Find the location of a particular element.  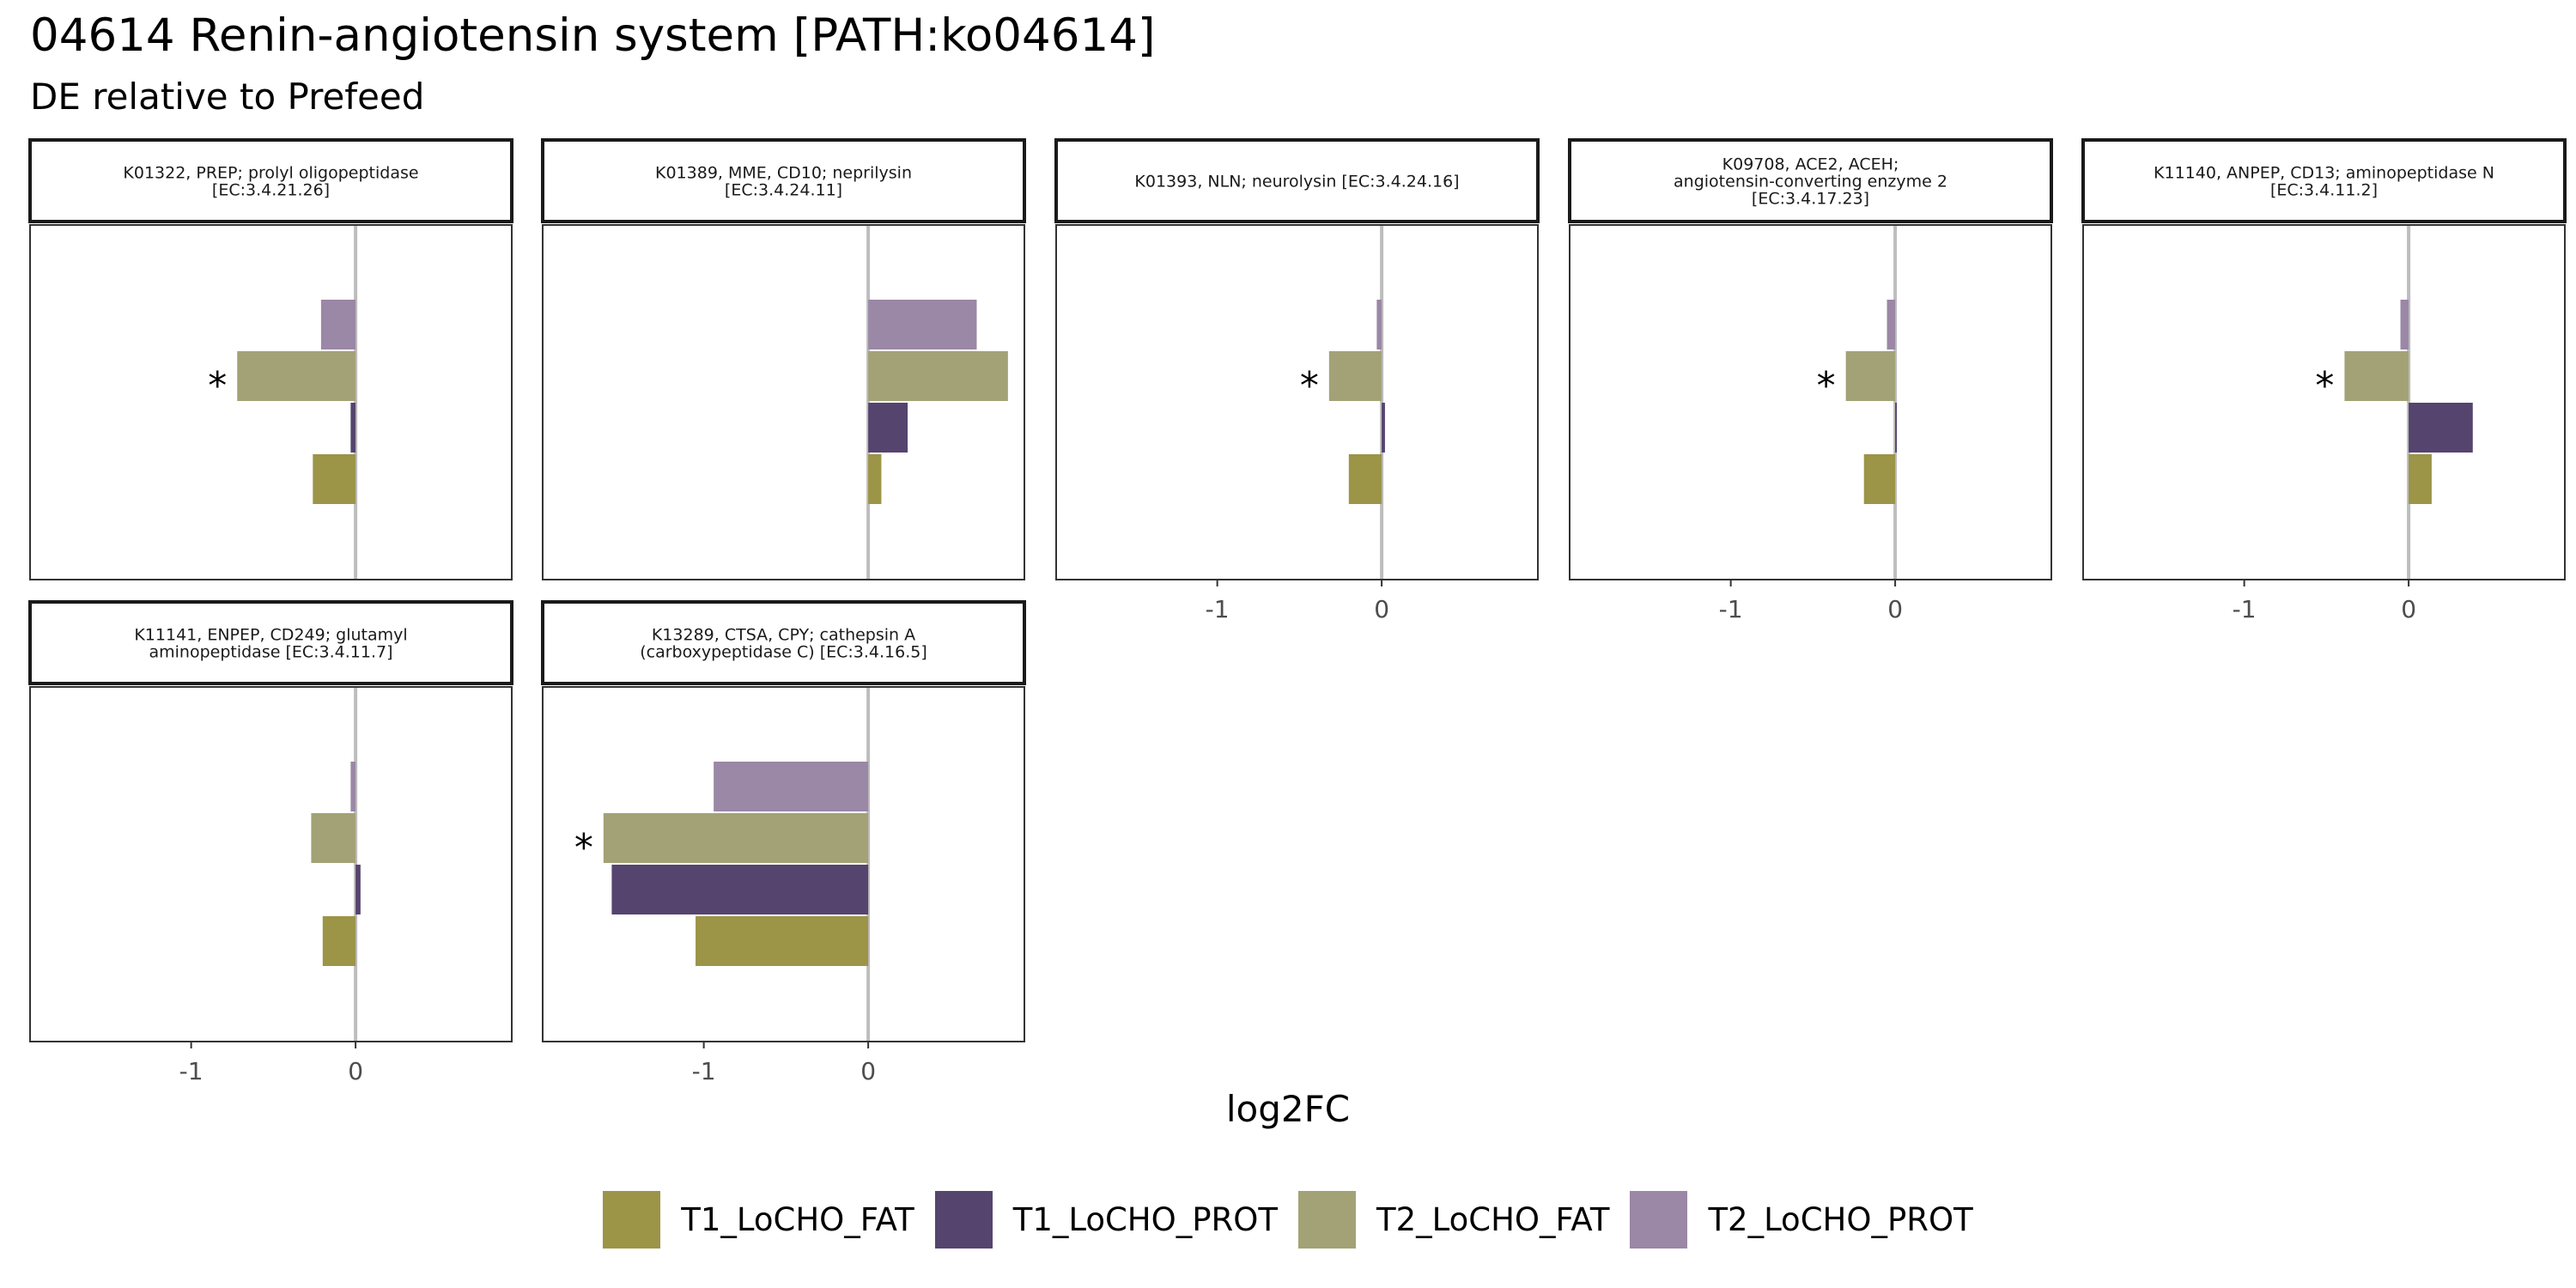

panel-4-strip-label: angiotensin-converting enzyme 2 is located at coordinates (1811, 182).